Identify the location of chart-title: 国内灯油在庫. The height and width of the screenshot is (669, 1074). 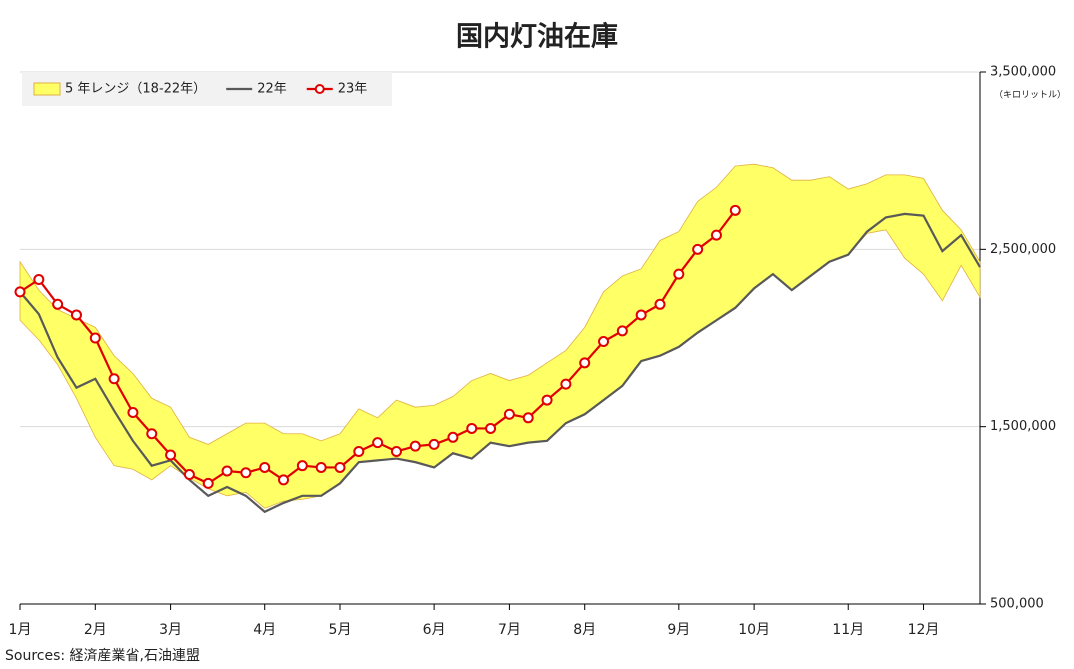
(537, 37).